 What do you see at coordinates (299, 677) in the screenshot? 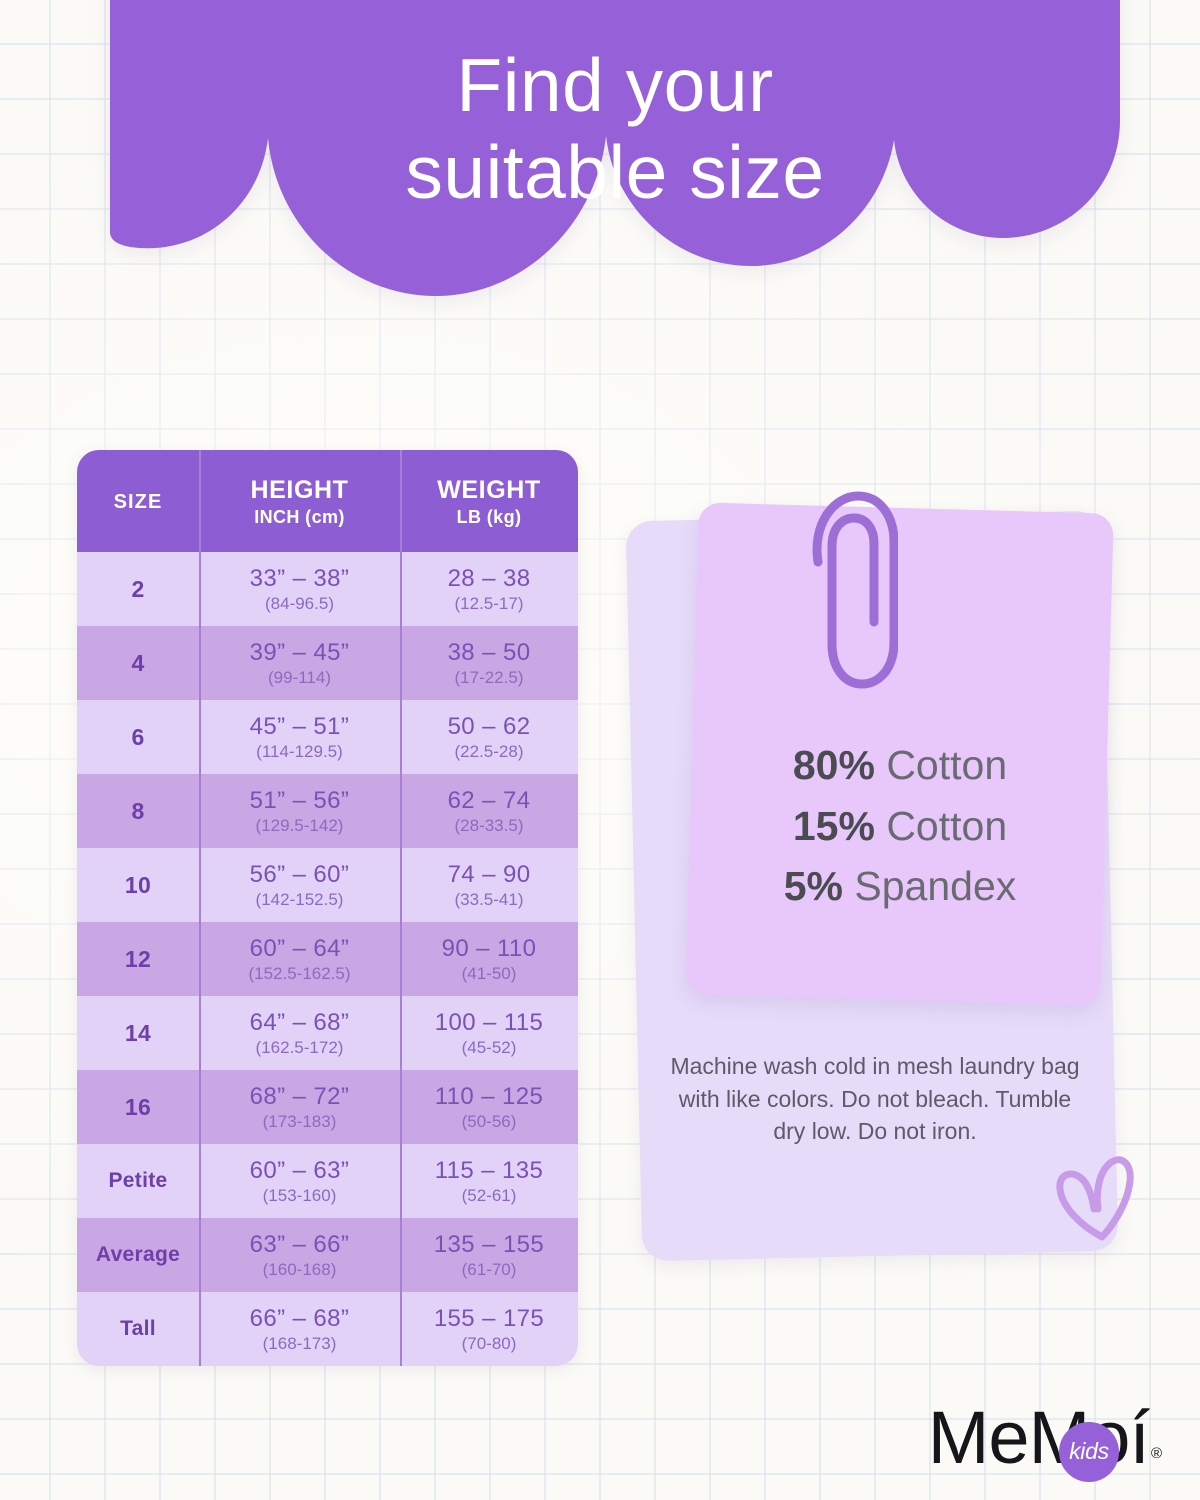
I see `height-cm: (99-114)` at bounding box center [299, 677].